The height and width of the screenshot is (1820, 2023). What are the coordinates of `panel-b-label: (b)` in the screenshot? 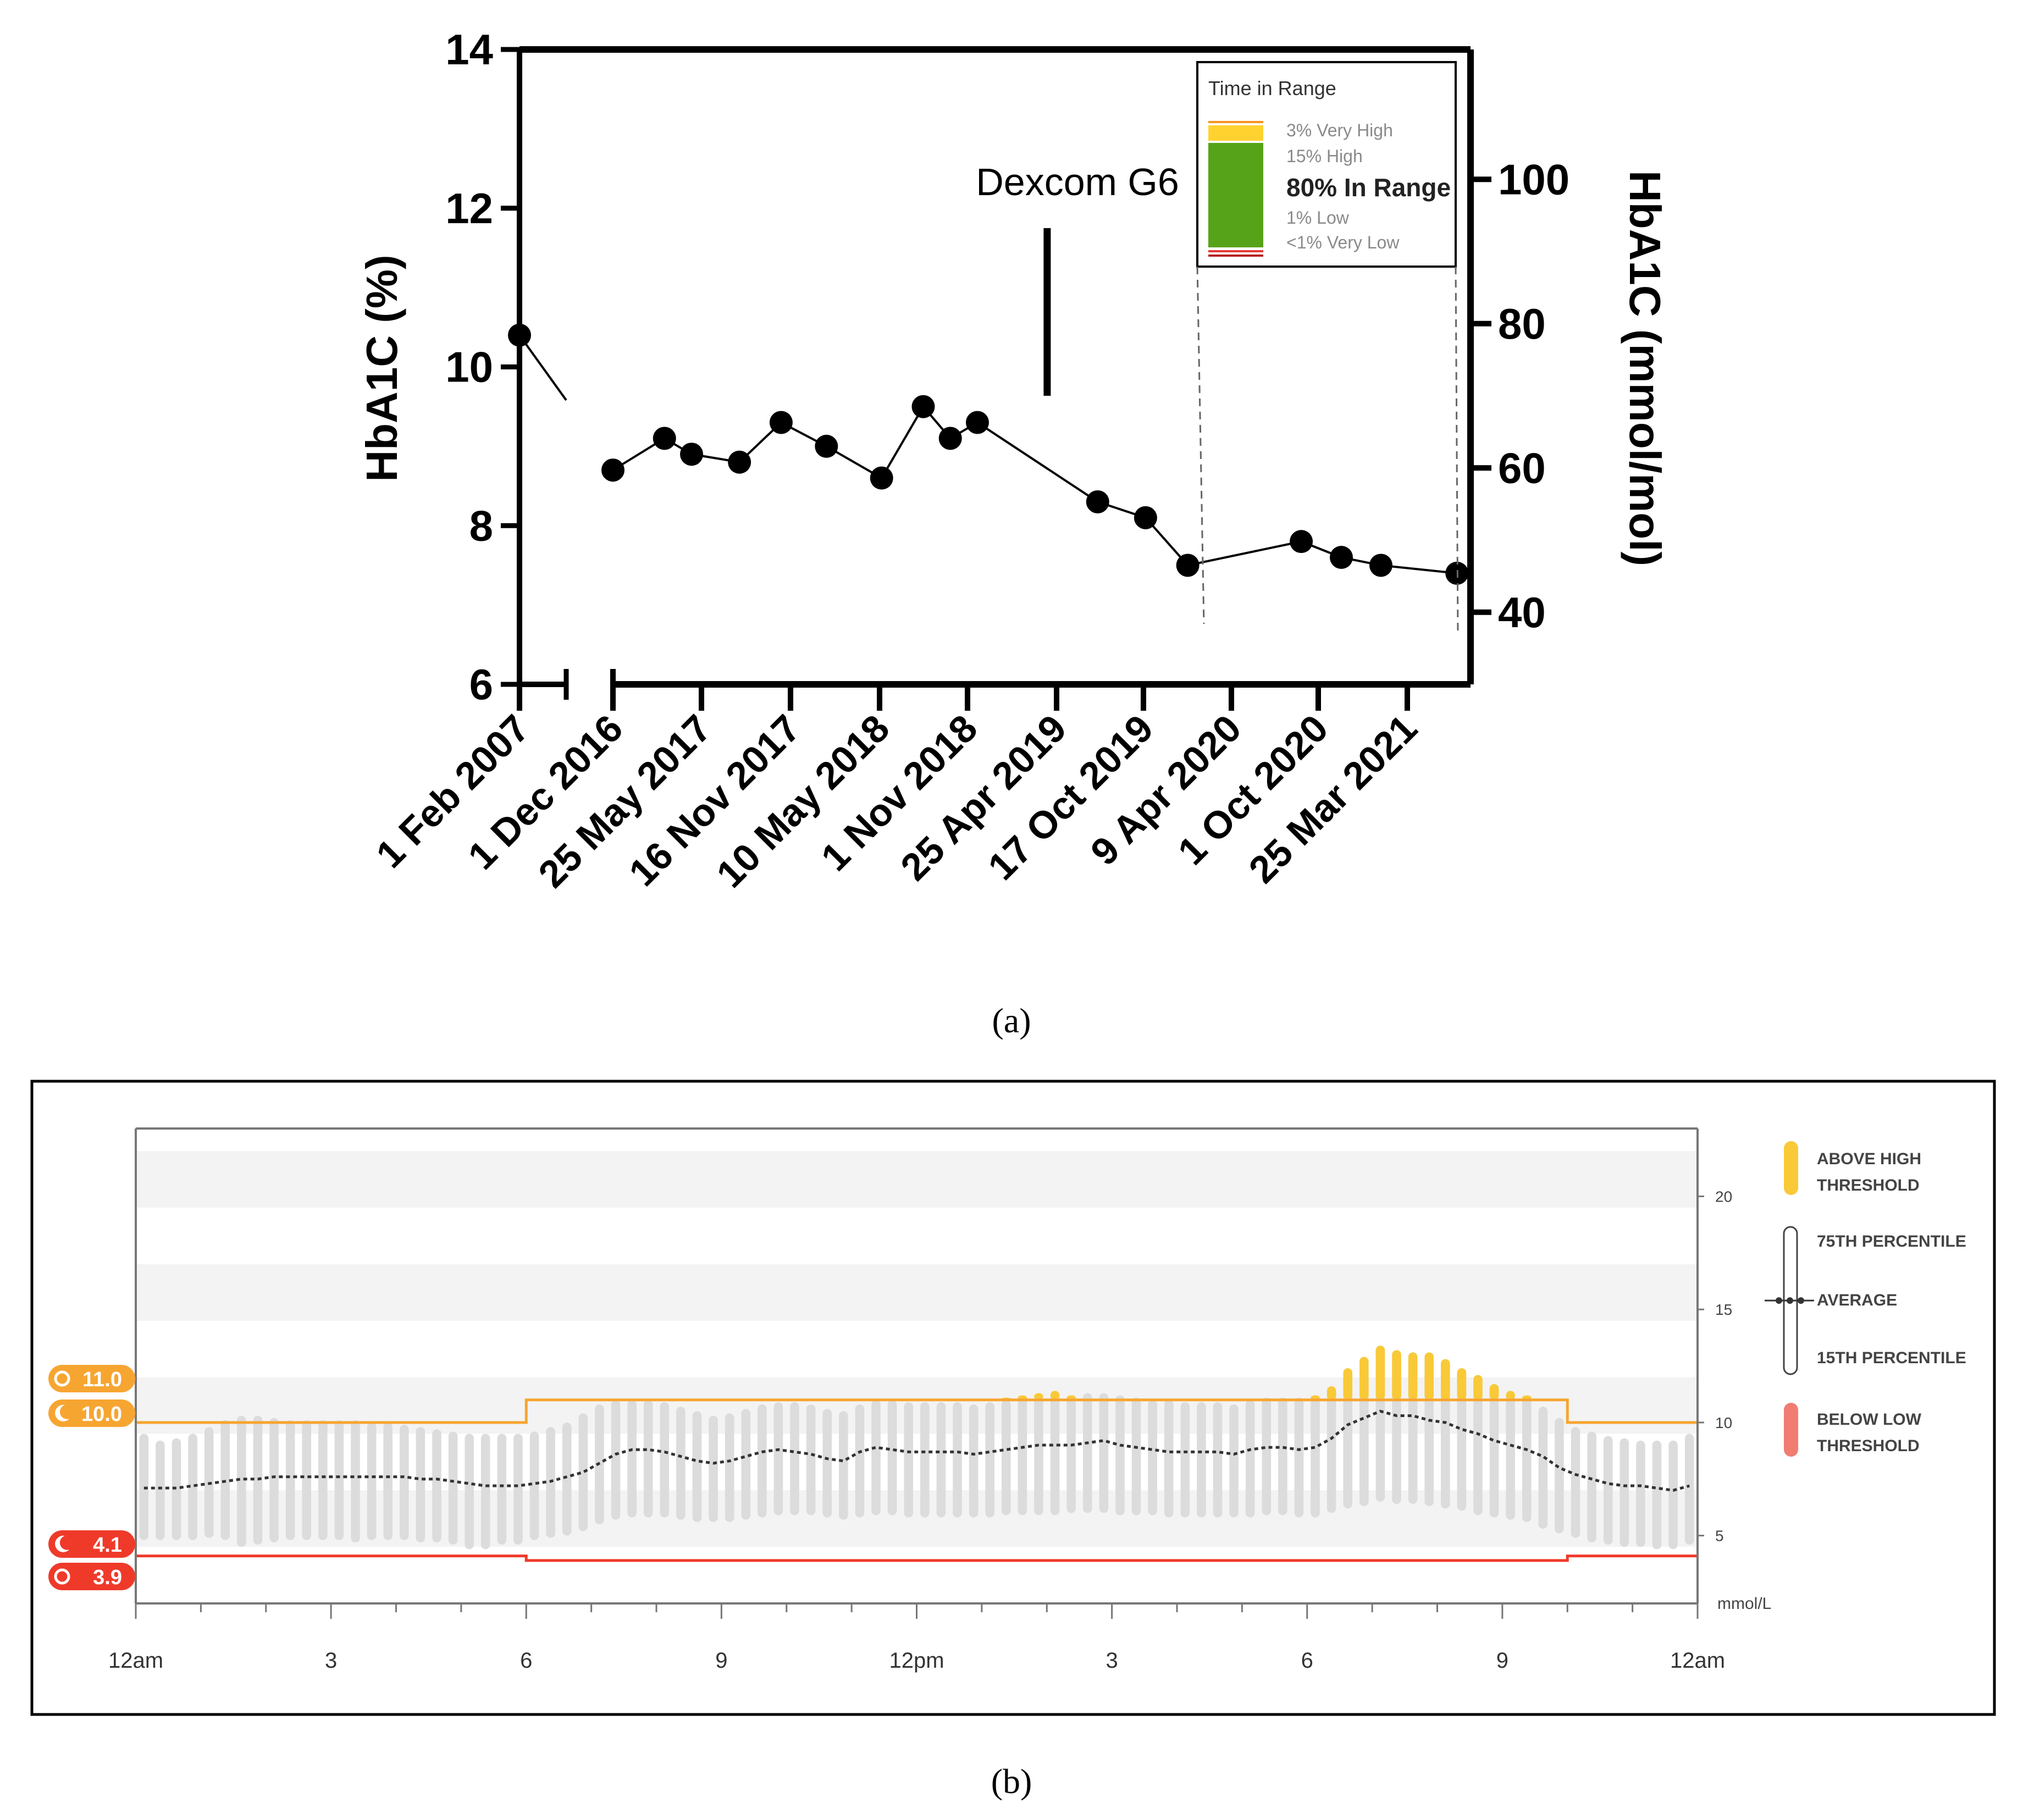 It's located at (1011, 1781).